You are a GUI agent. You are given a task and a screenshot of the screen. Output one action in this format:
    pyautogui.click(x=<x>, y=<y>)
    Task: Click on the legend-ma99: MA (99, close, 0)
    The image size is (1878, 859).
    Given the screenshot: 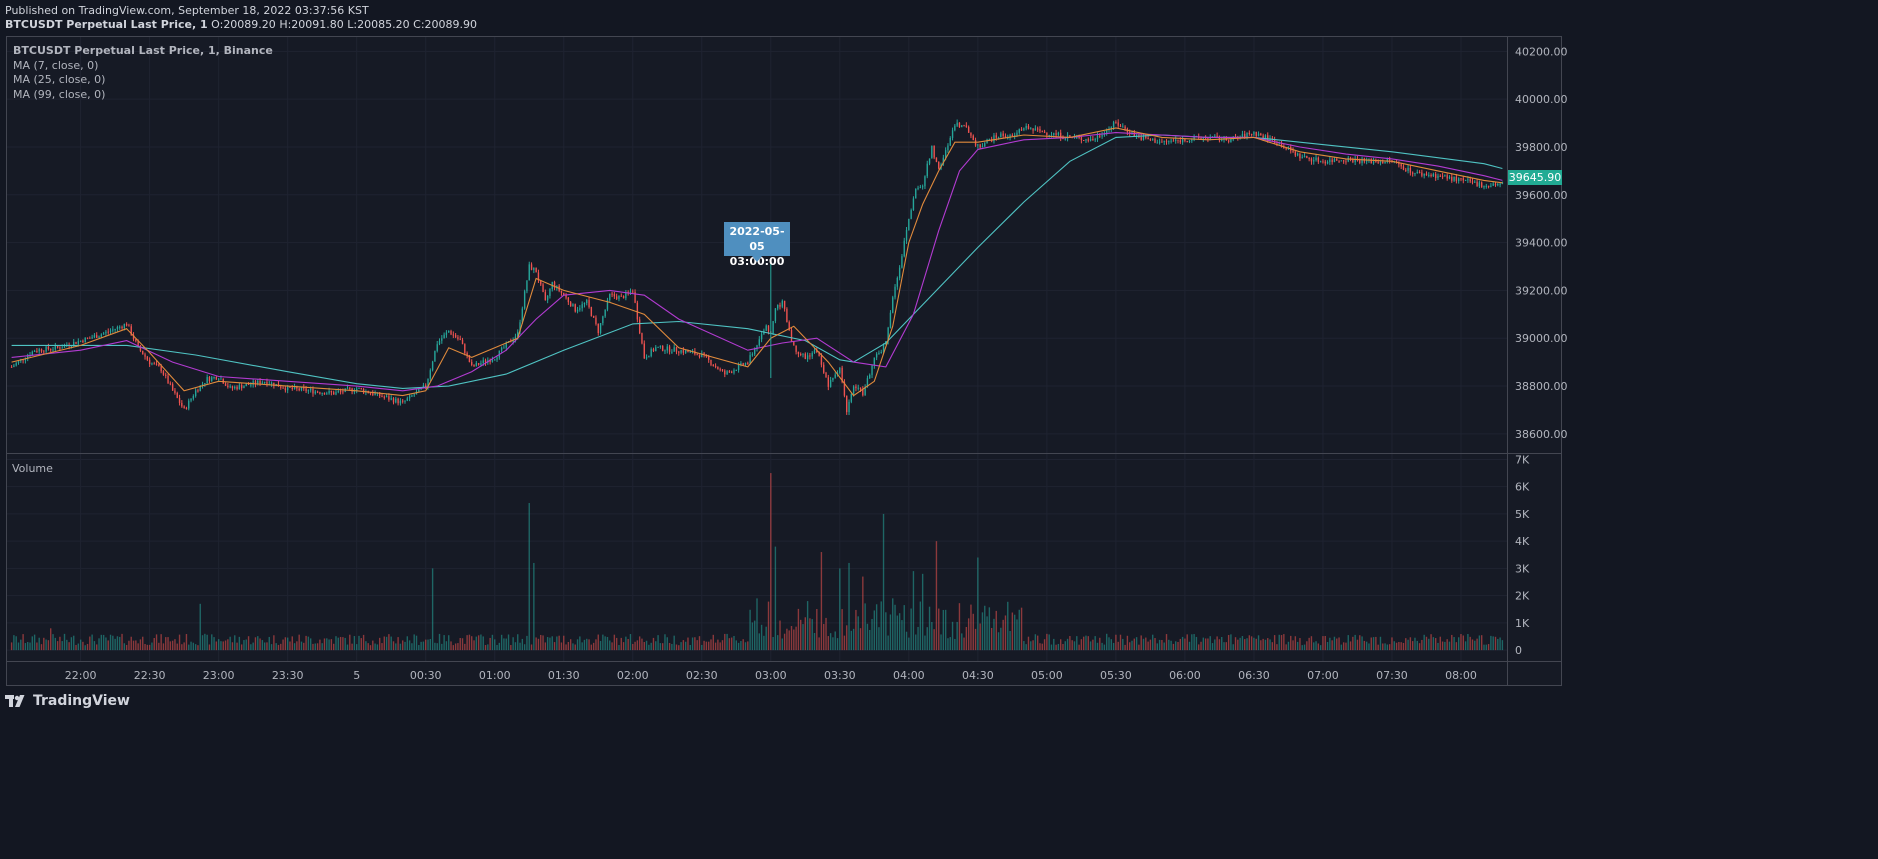 What is the action you would take?
    pyautogui.click(x=59, y=94)
    